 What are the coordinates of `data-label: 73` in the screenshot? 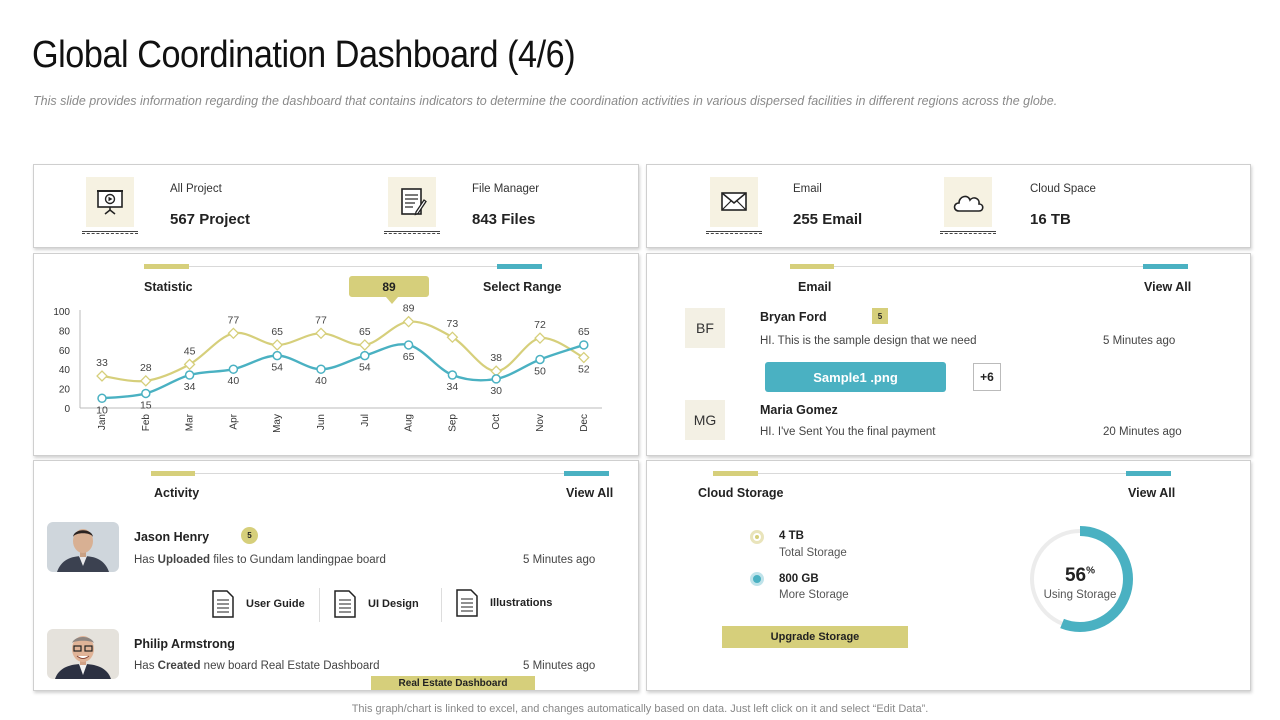 It's located at (453, 324).